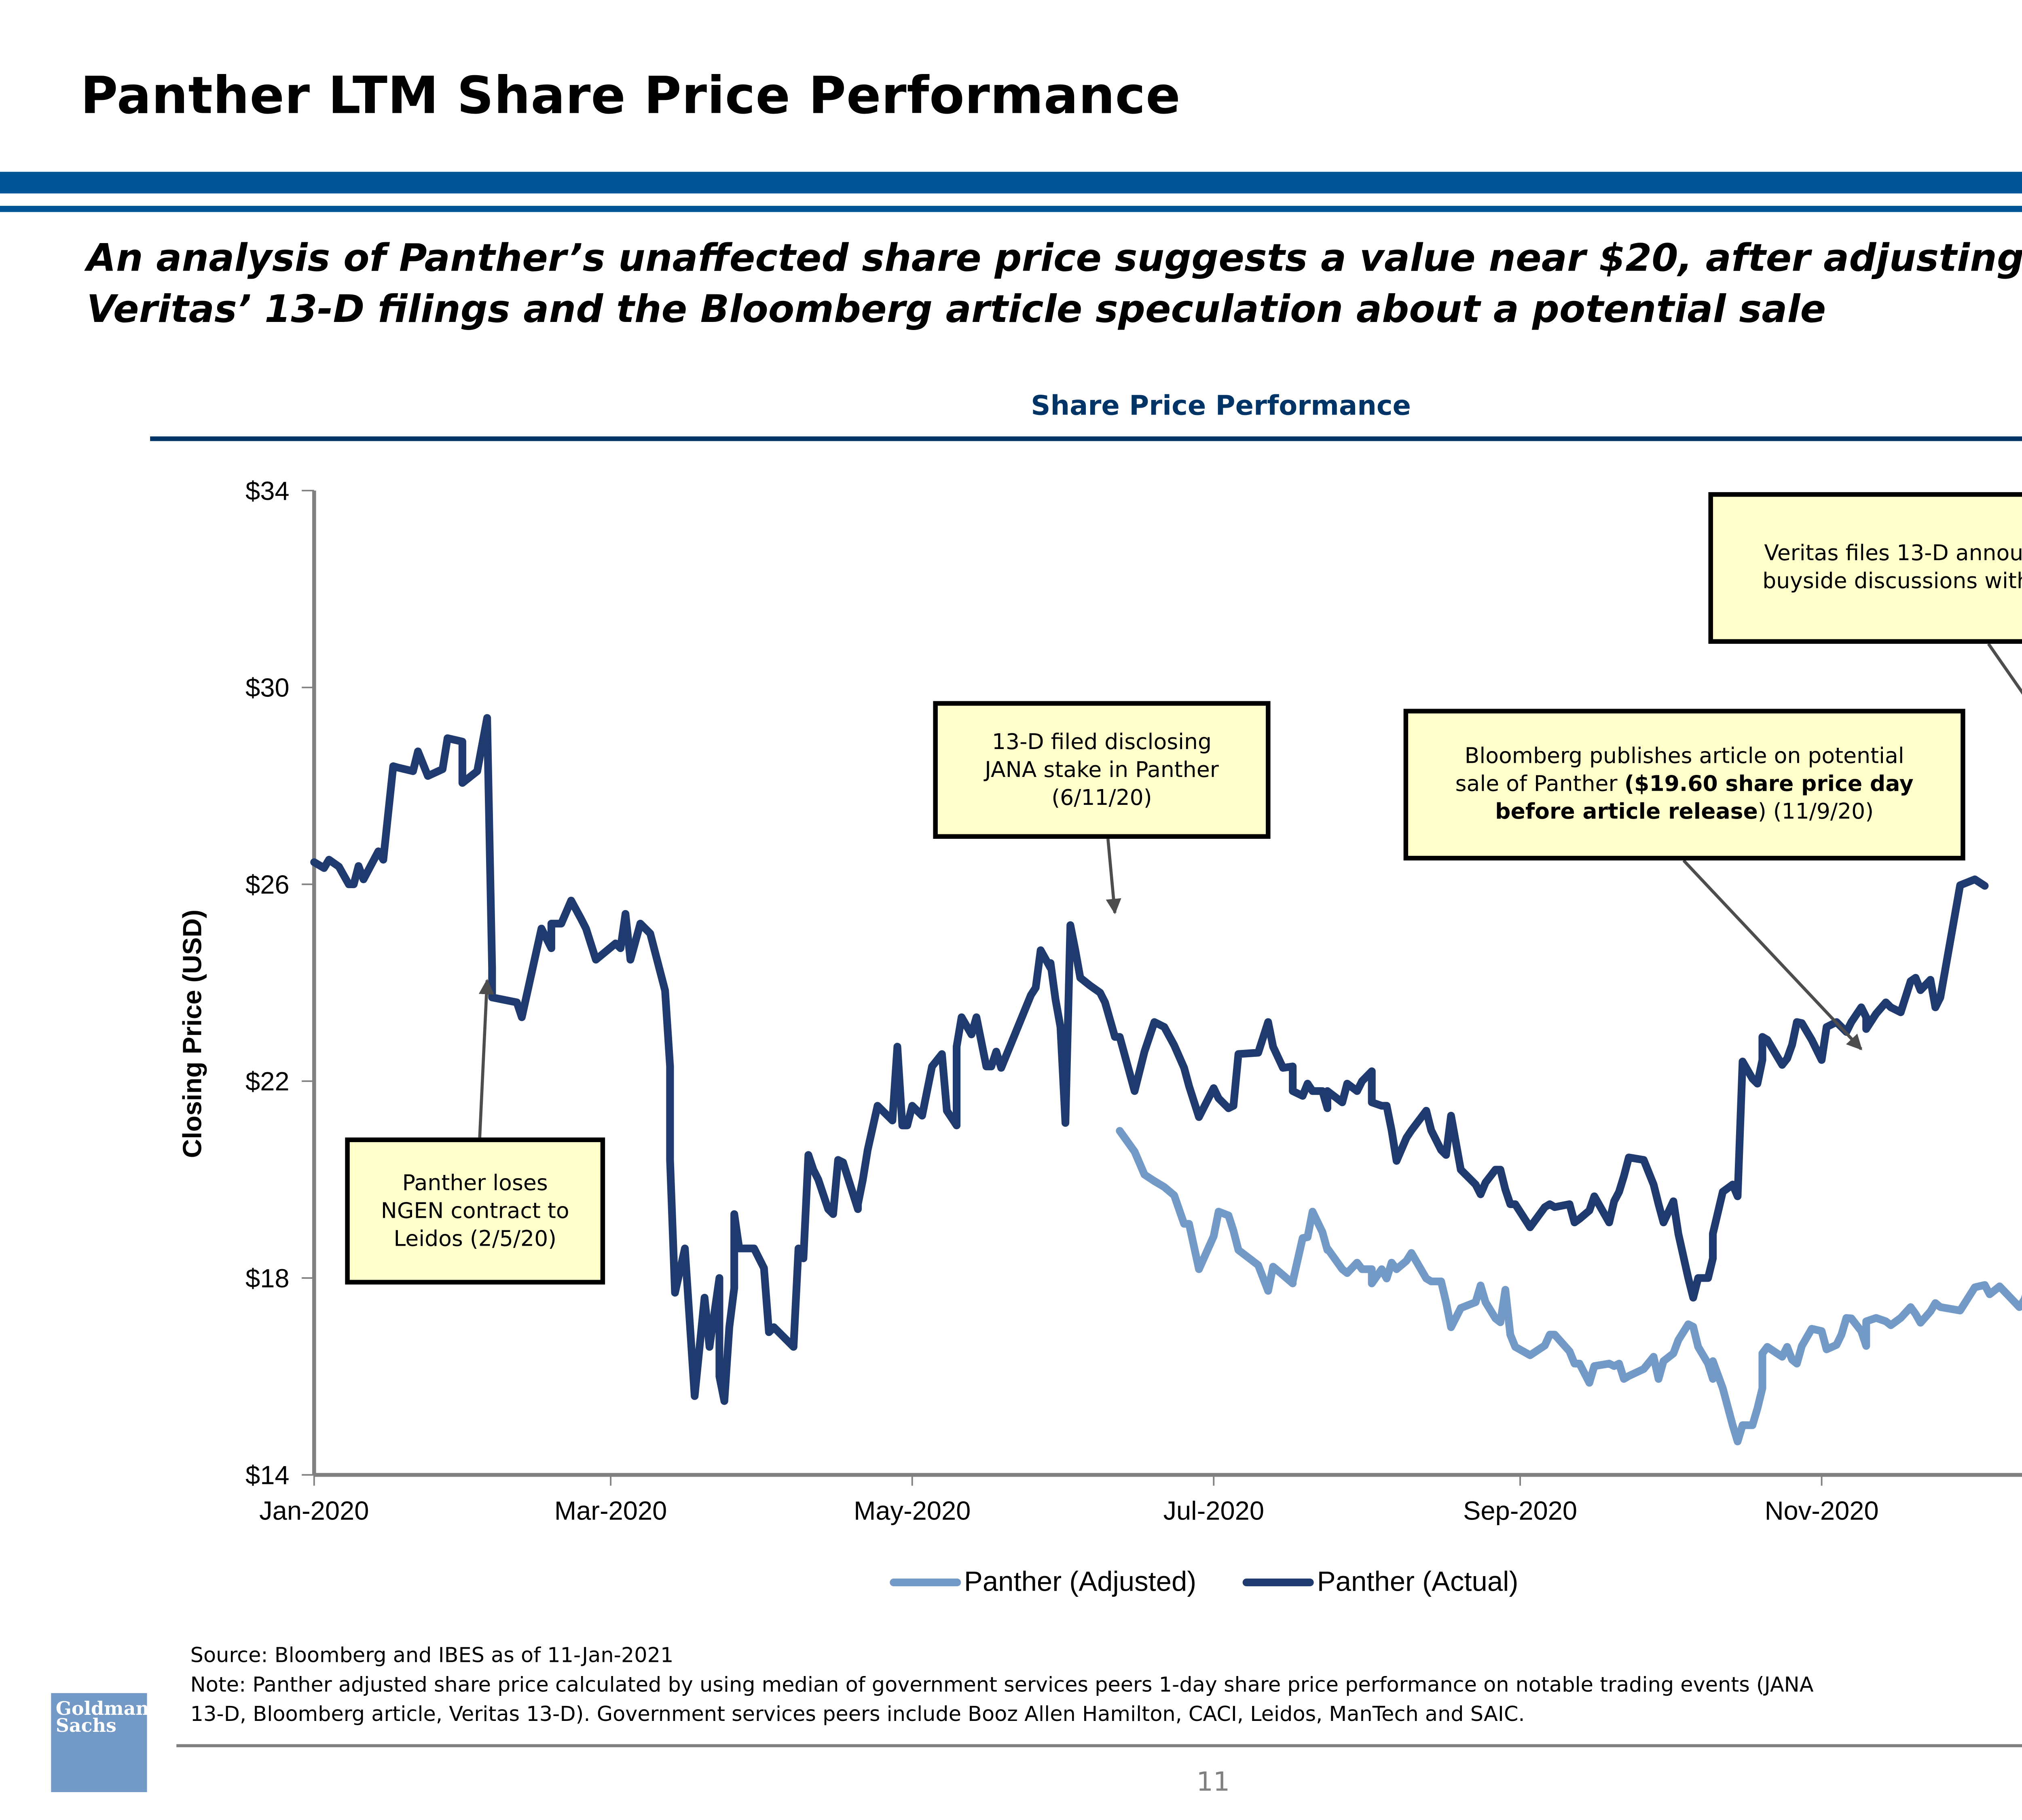 The image size is (2022, 1820). What do you see at coordinates (1684, 756) in the screenshot?
I see `callout-bloomberg-line: Bloomberg publishes article on potential` at bounding box center [1684, 756].